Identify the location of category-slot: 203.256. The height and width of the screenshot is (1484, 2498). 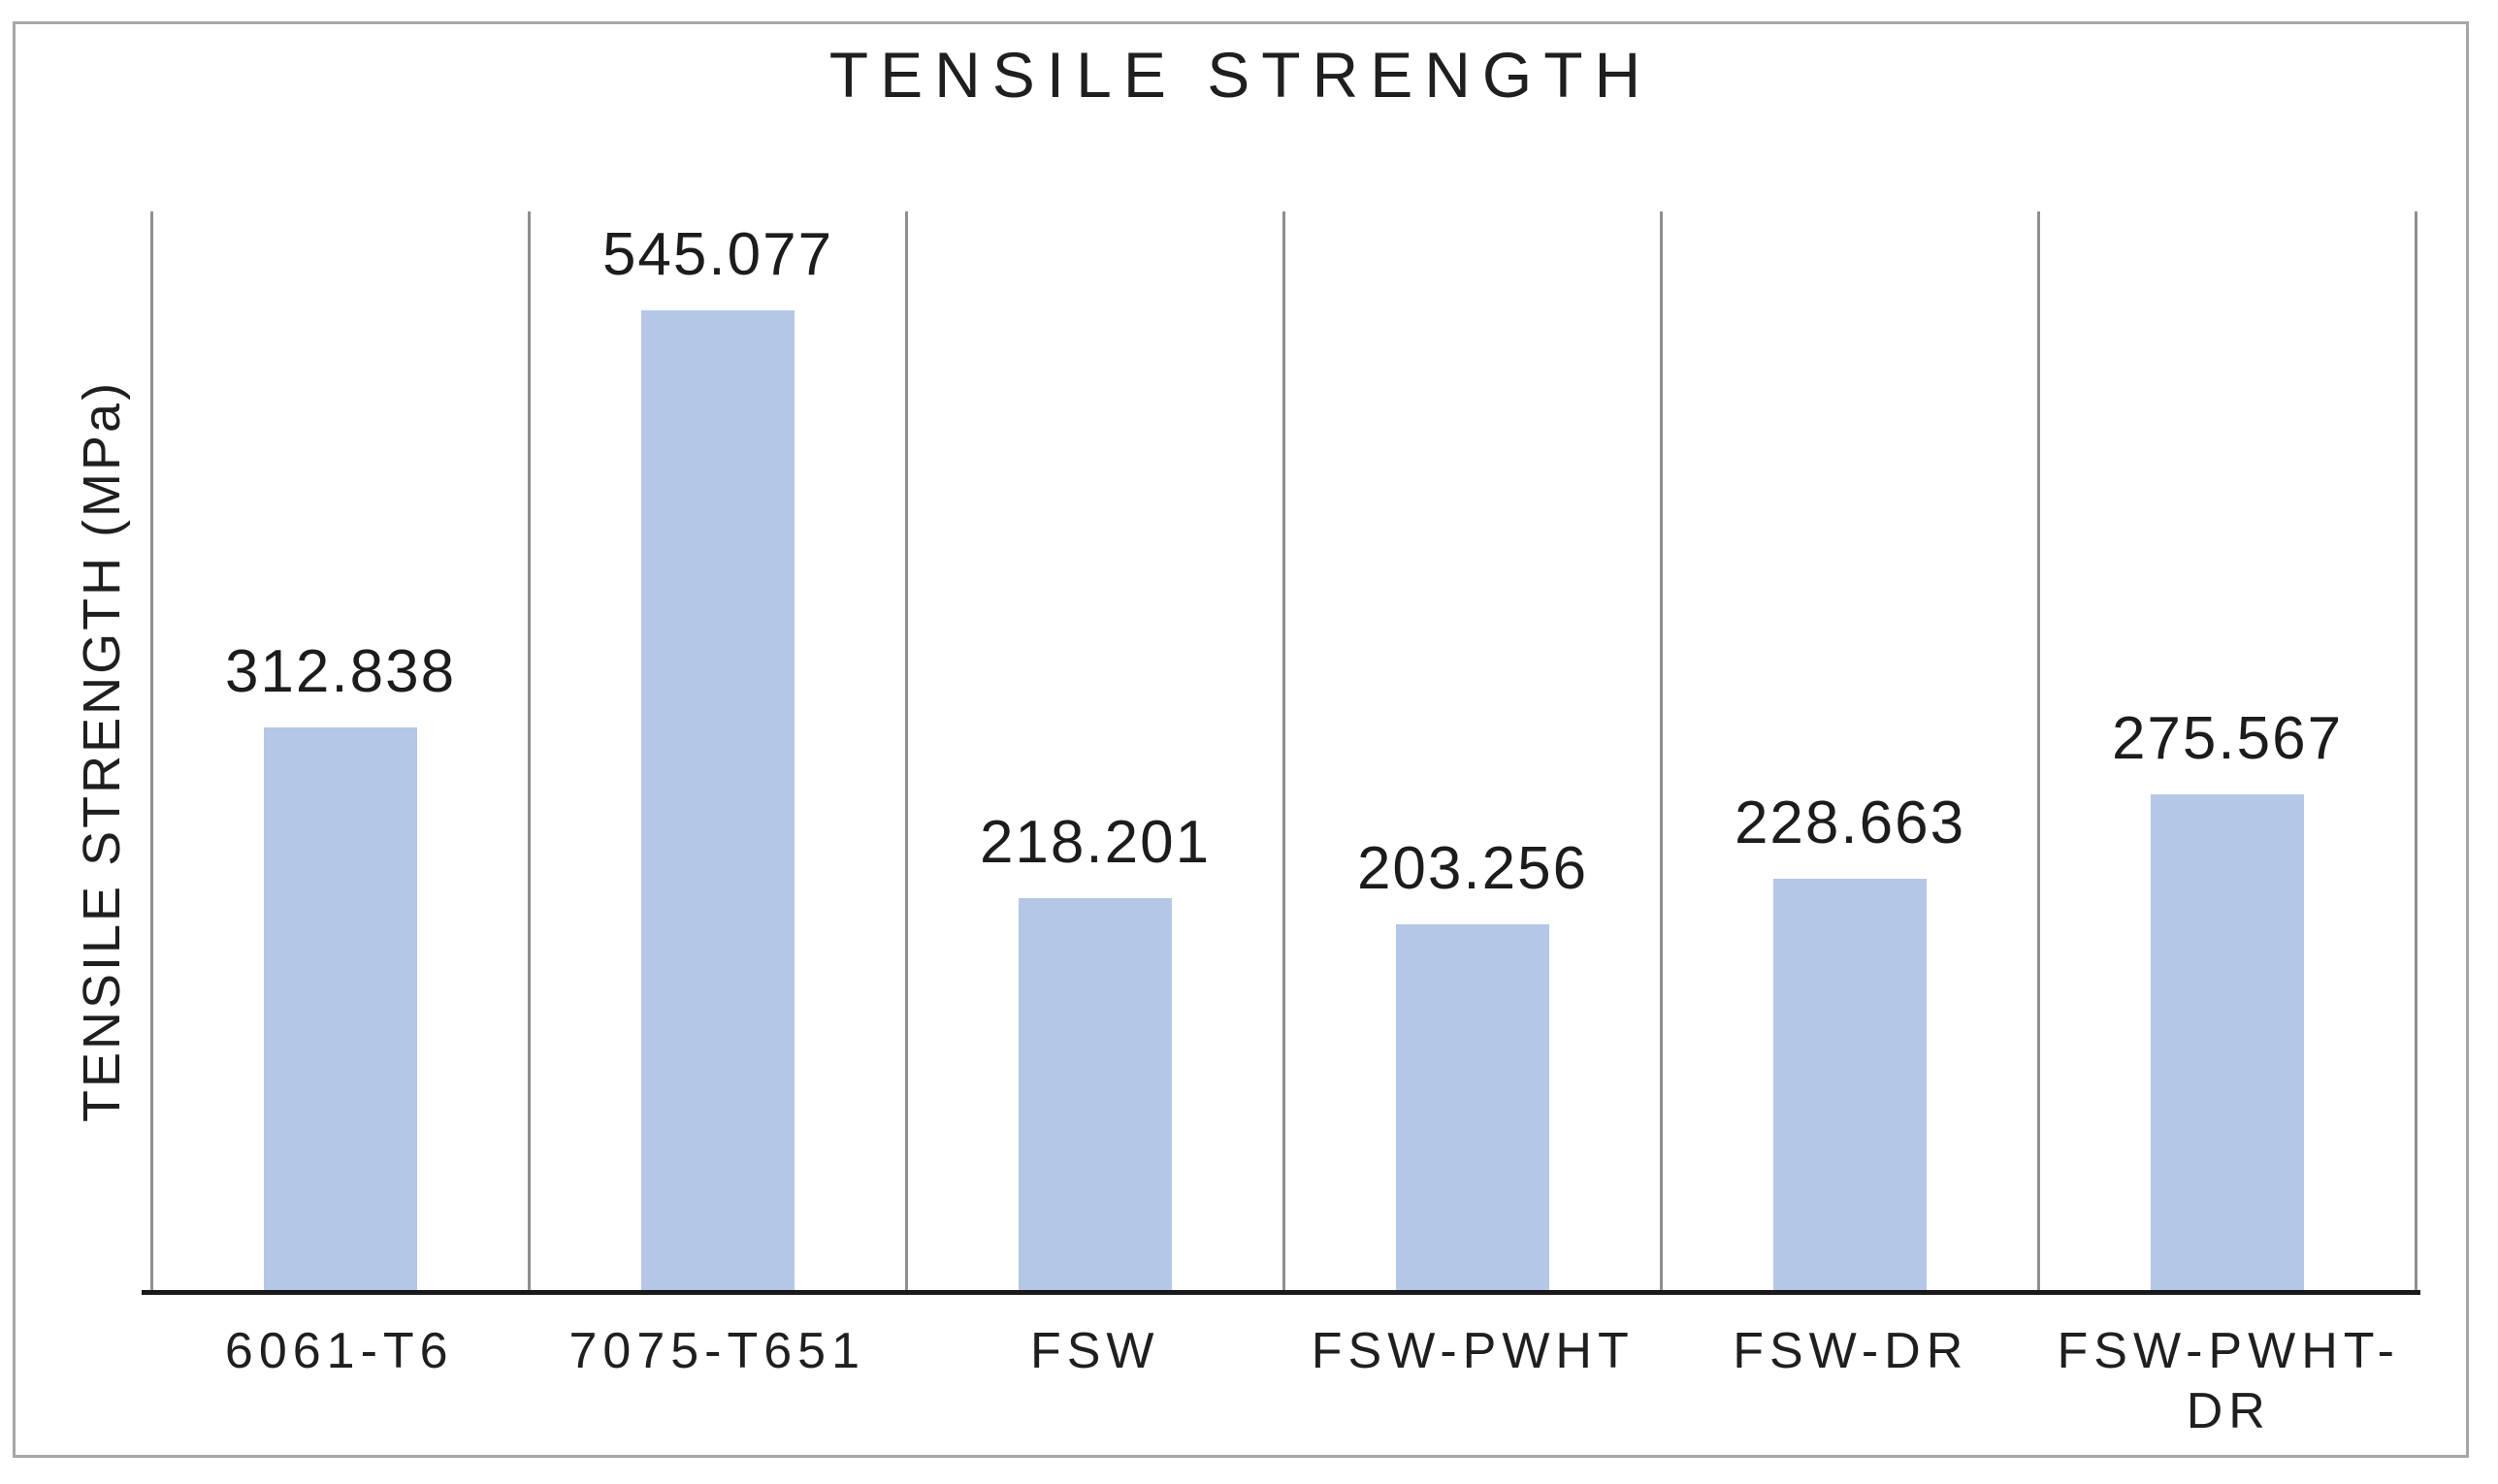
(1471, 750).